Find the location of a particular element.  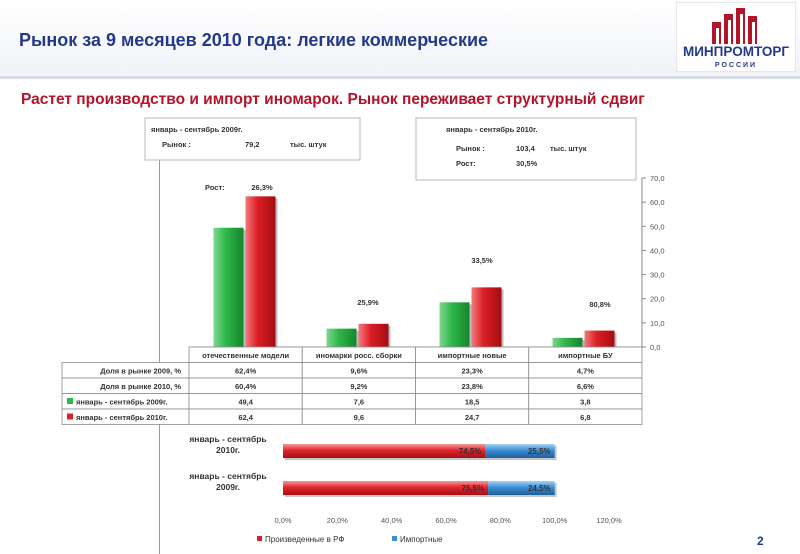

info-2009-unit: тыс. штук is located at coordinates (308, 144).